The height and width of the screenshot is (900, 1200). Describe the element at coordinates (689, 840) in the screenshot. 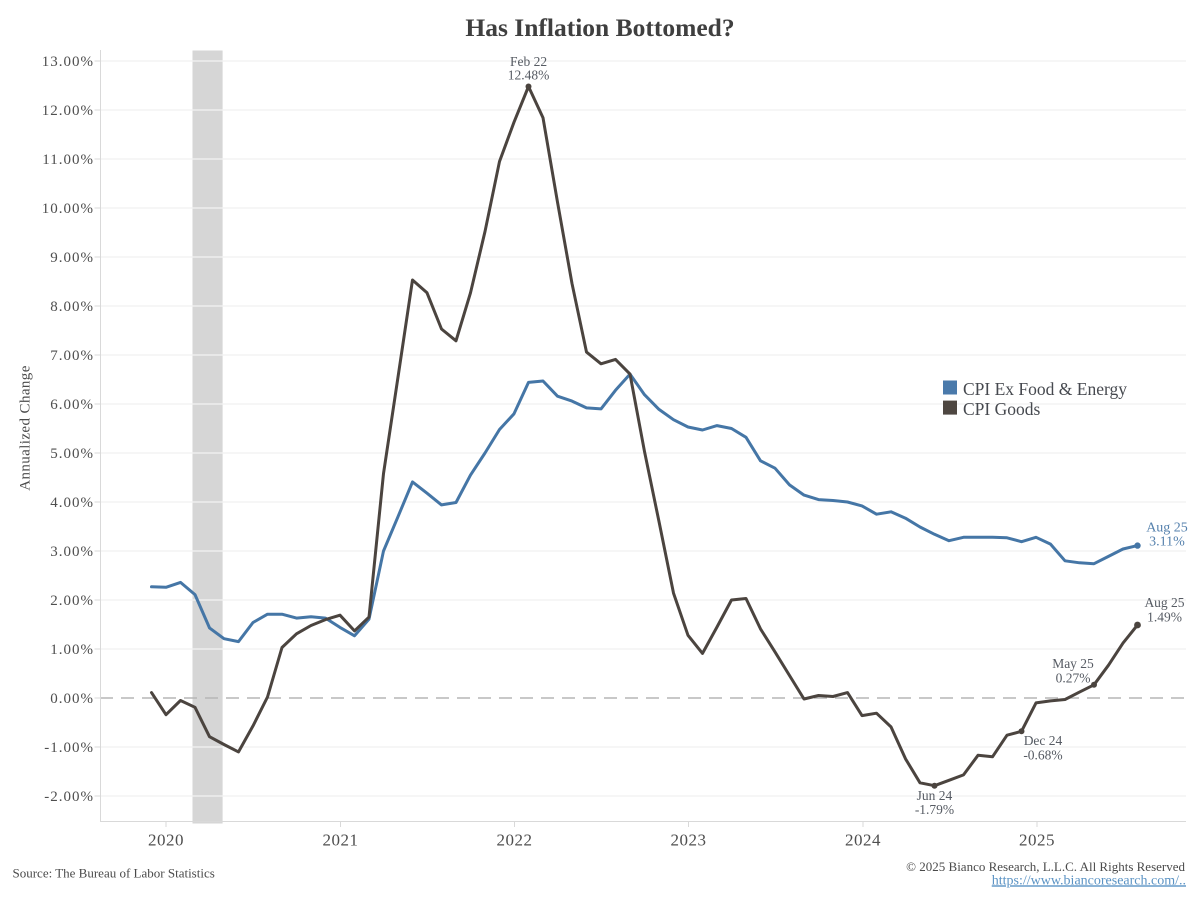

I see `svg-text: 2023` at that location.